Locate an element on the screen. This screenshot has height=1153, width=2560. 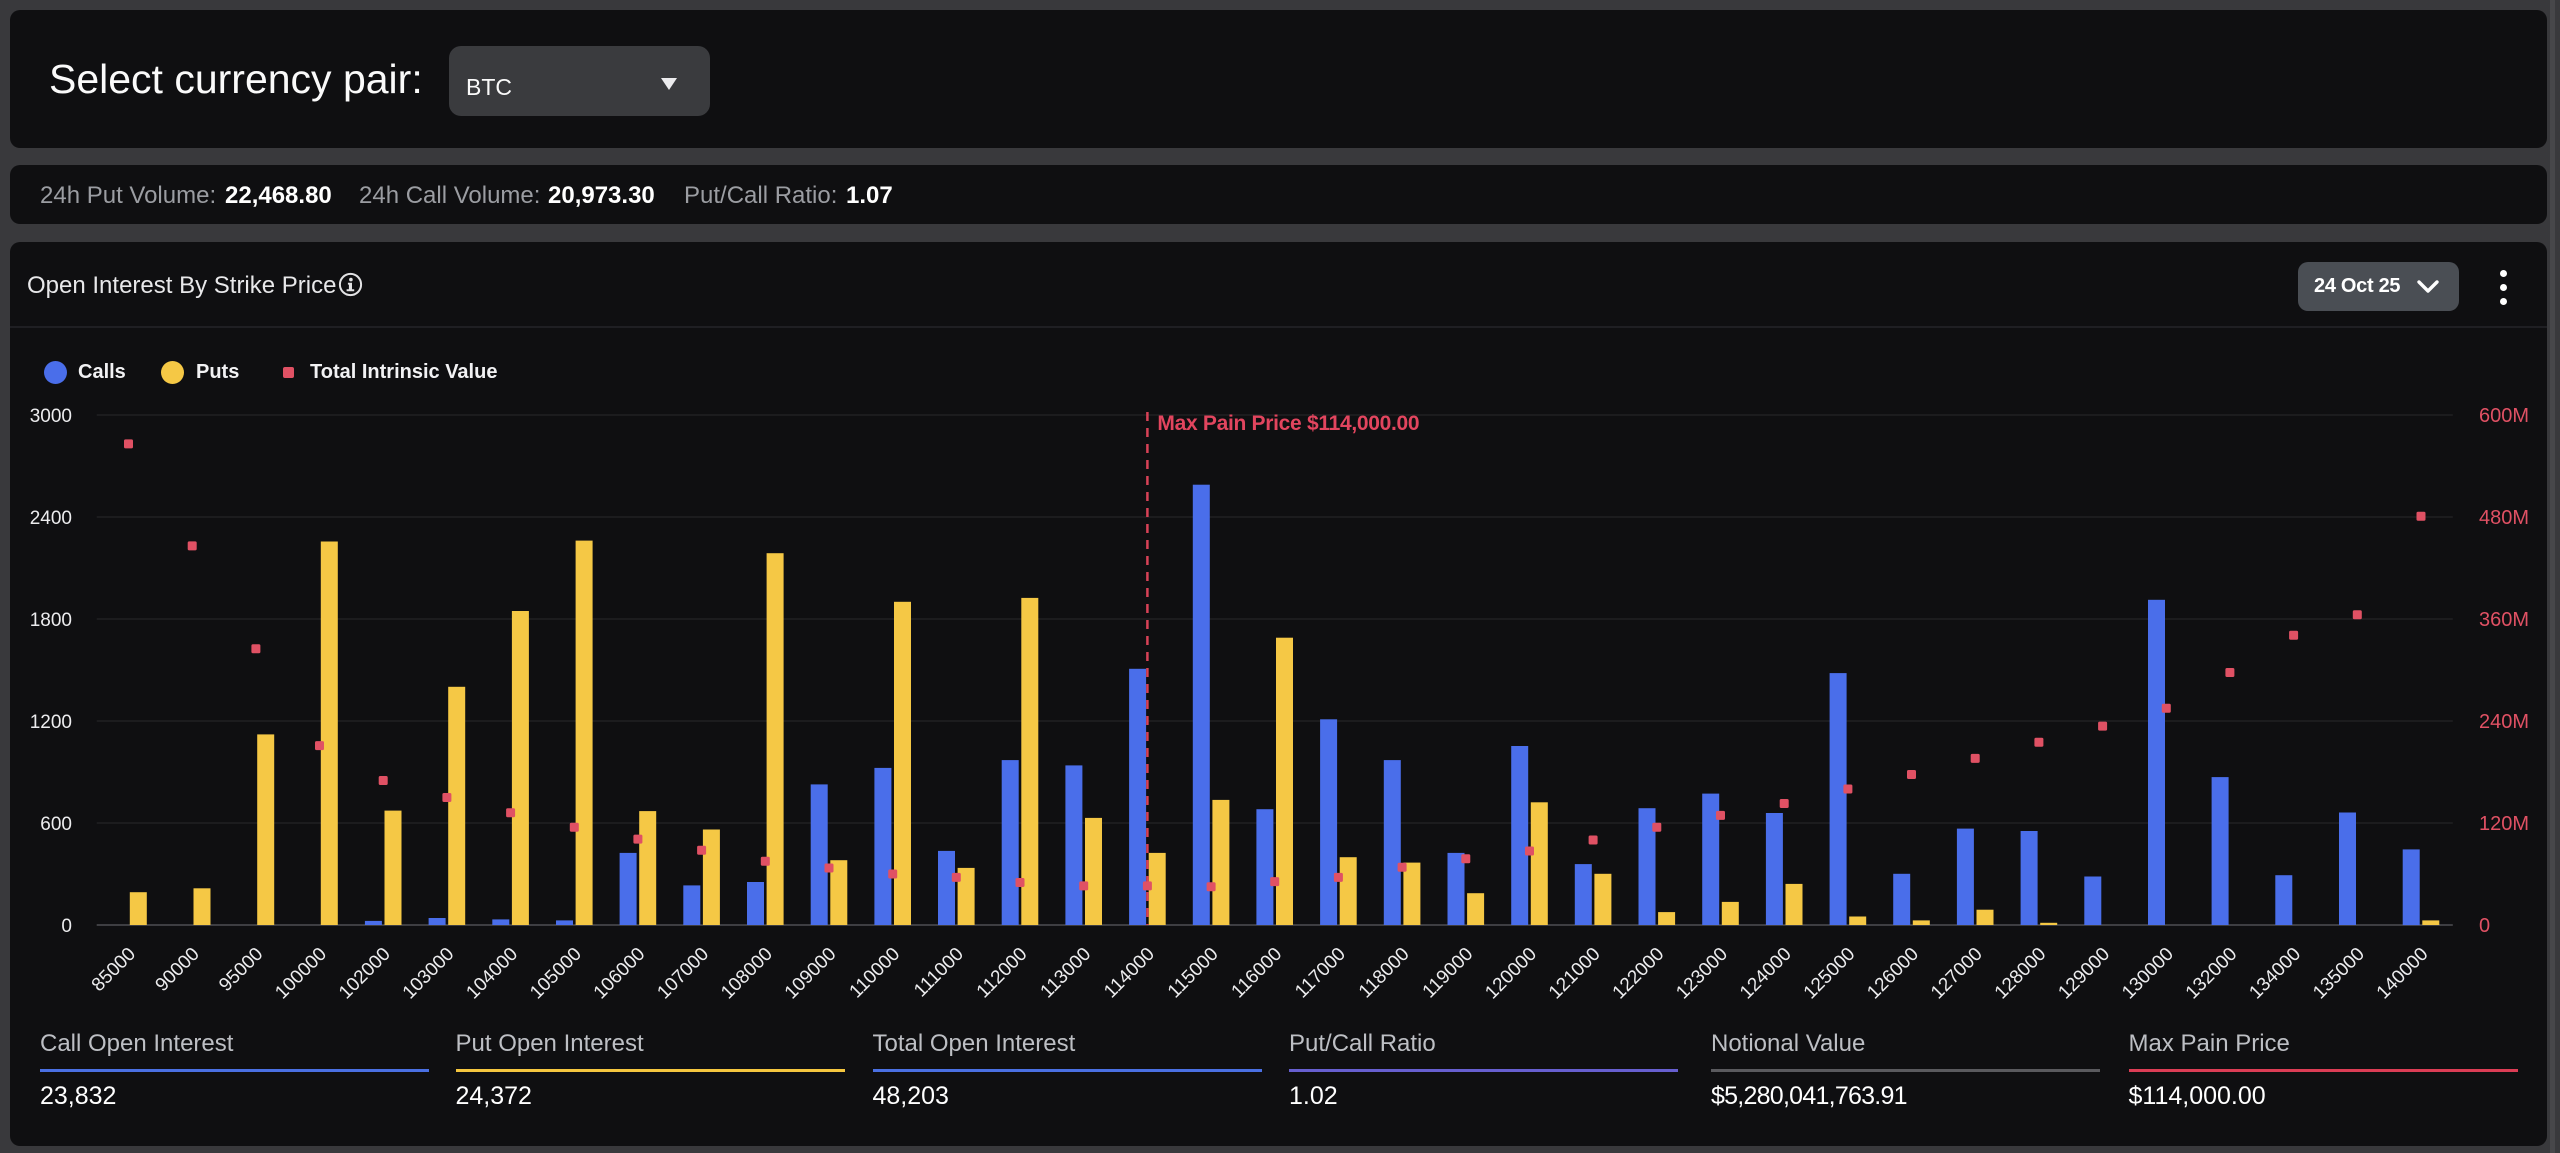
svg-text: 360M is located at coordinates (2504, 620).